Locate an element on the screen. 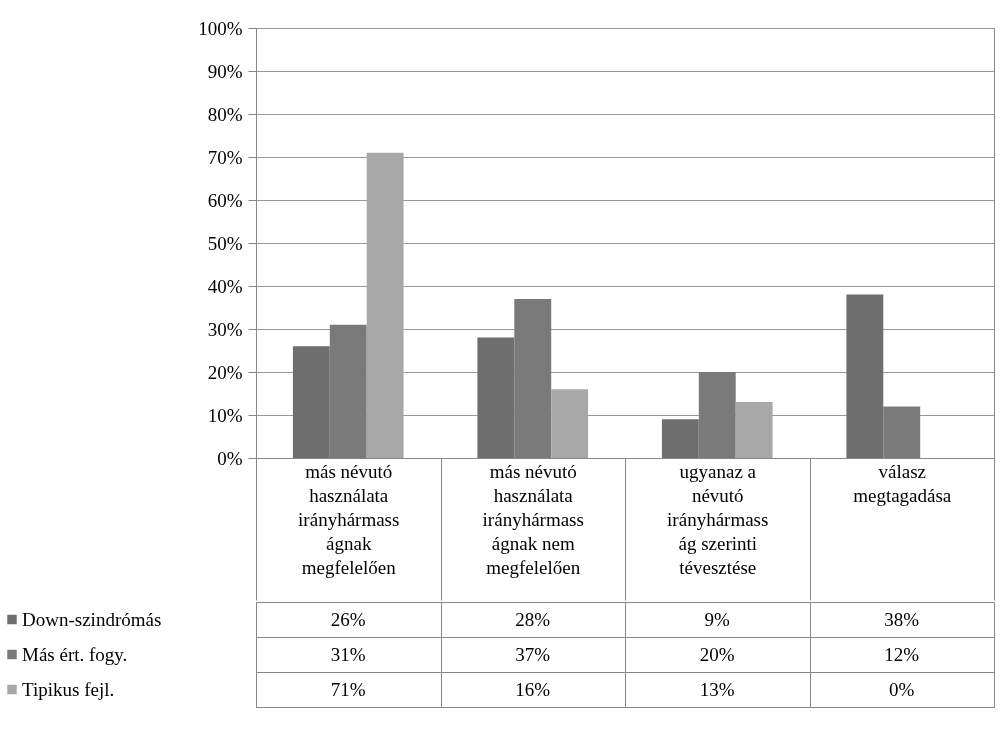  y-tick-label: 50% is located at coordinates (225, 243).